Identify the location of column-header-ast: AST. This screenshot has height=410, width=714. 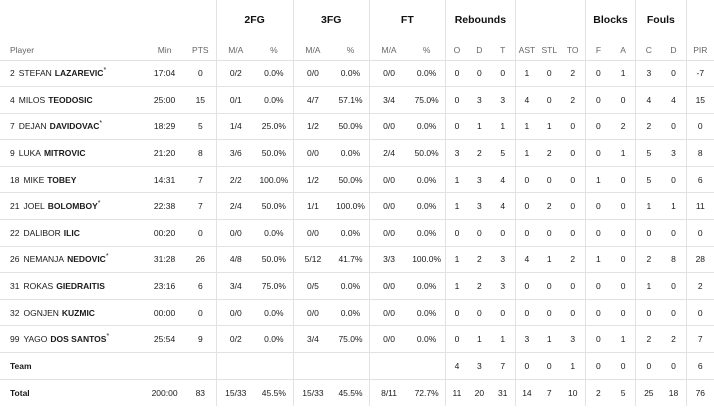
(526, 50).